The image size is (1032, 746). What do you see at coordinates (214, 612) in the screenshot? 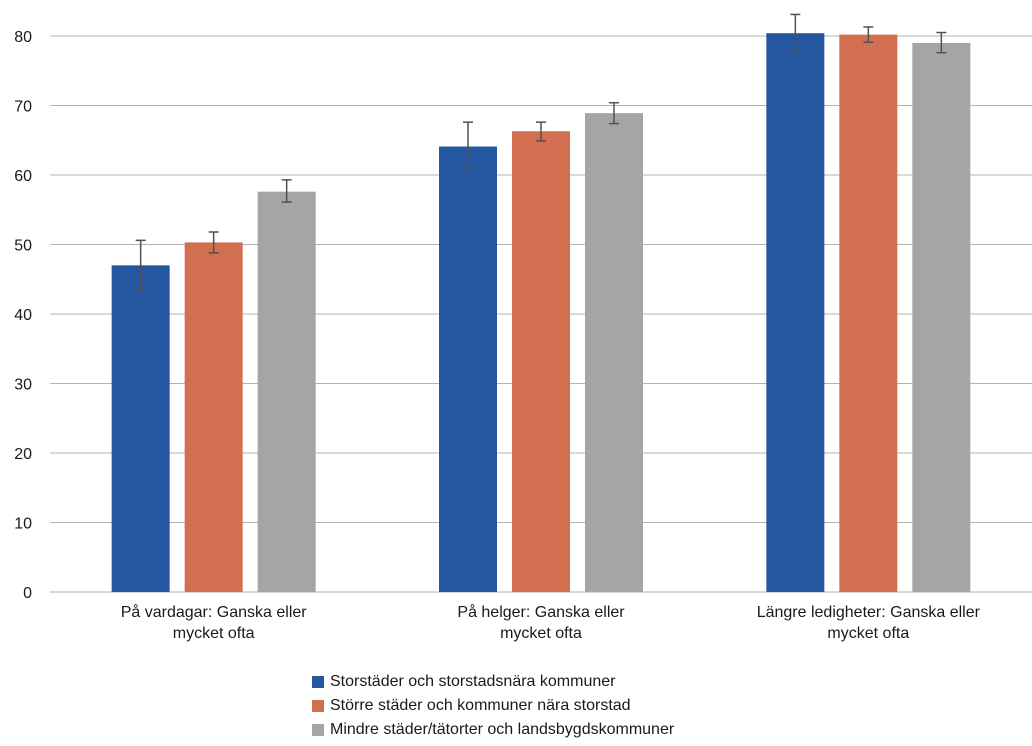
I see `x-category-label: På vardagar: Ganska eller` at bounding box center [214, 612].